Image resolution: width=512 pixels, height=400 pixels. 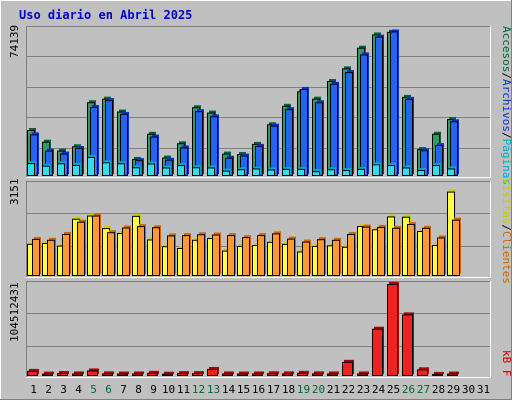 What do you see at coordinates (273, 389) in the screenshot?
I see `x-tick-label-day: 17` at bounding box center [273, 389].